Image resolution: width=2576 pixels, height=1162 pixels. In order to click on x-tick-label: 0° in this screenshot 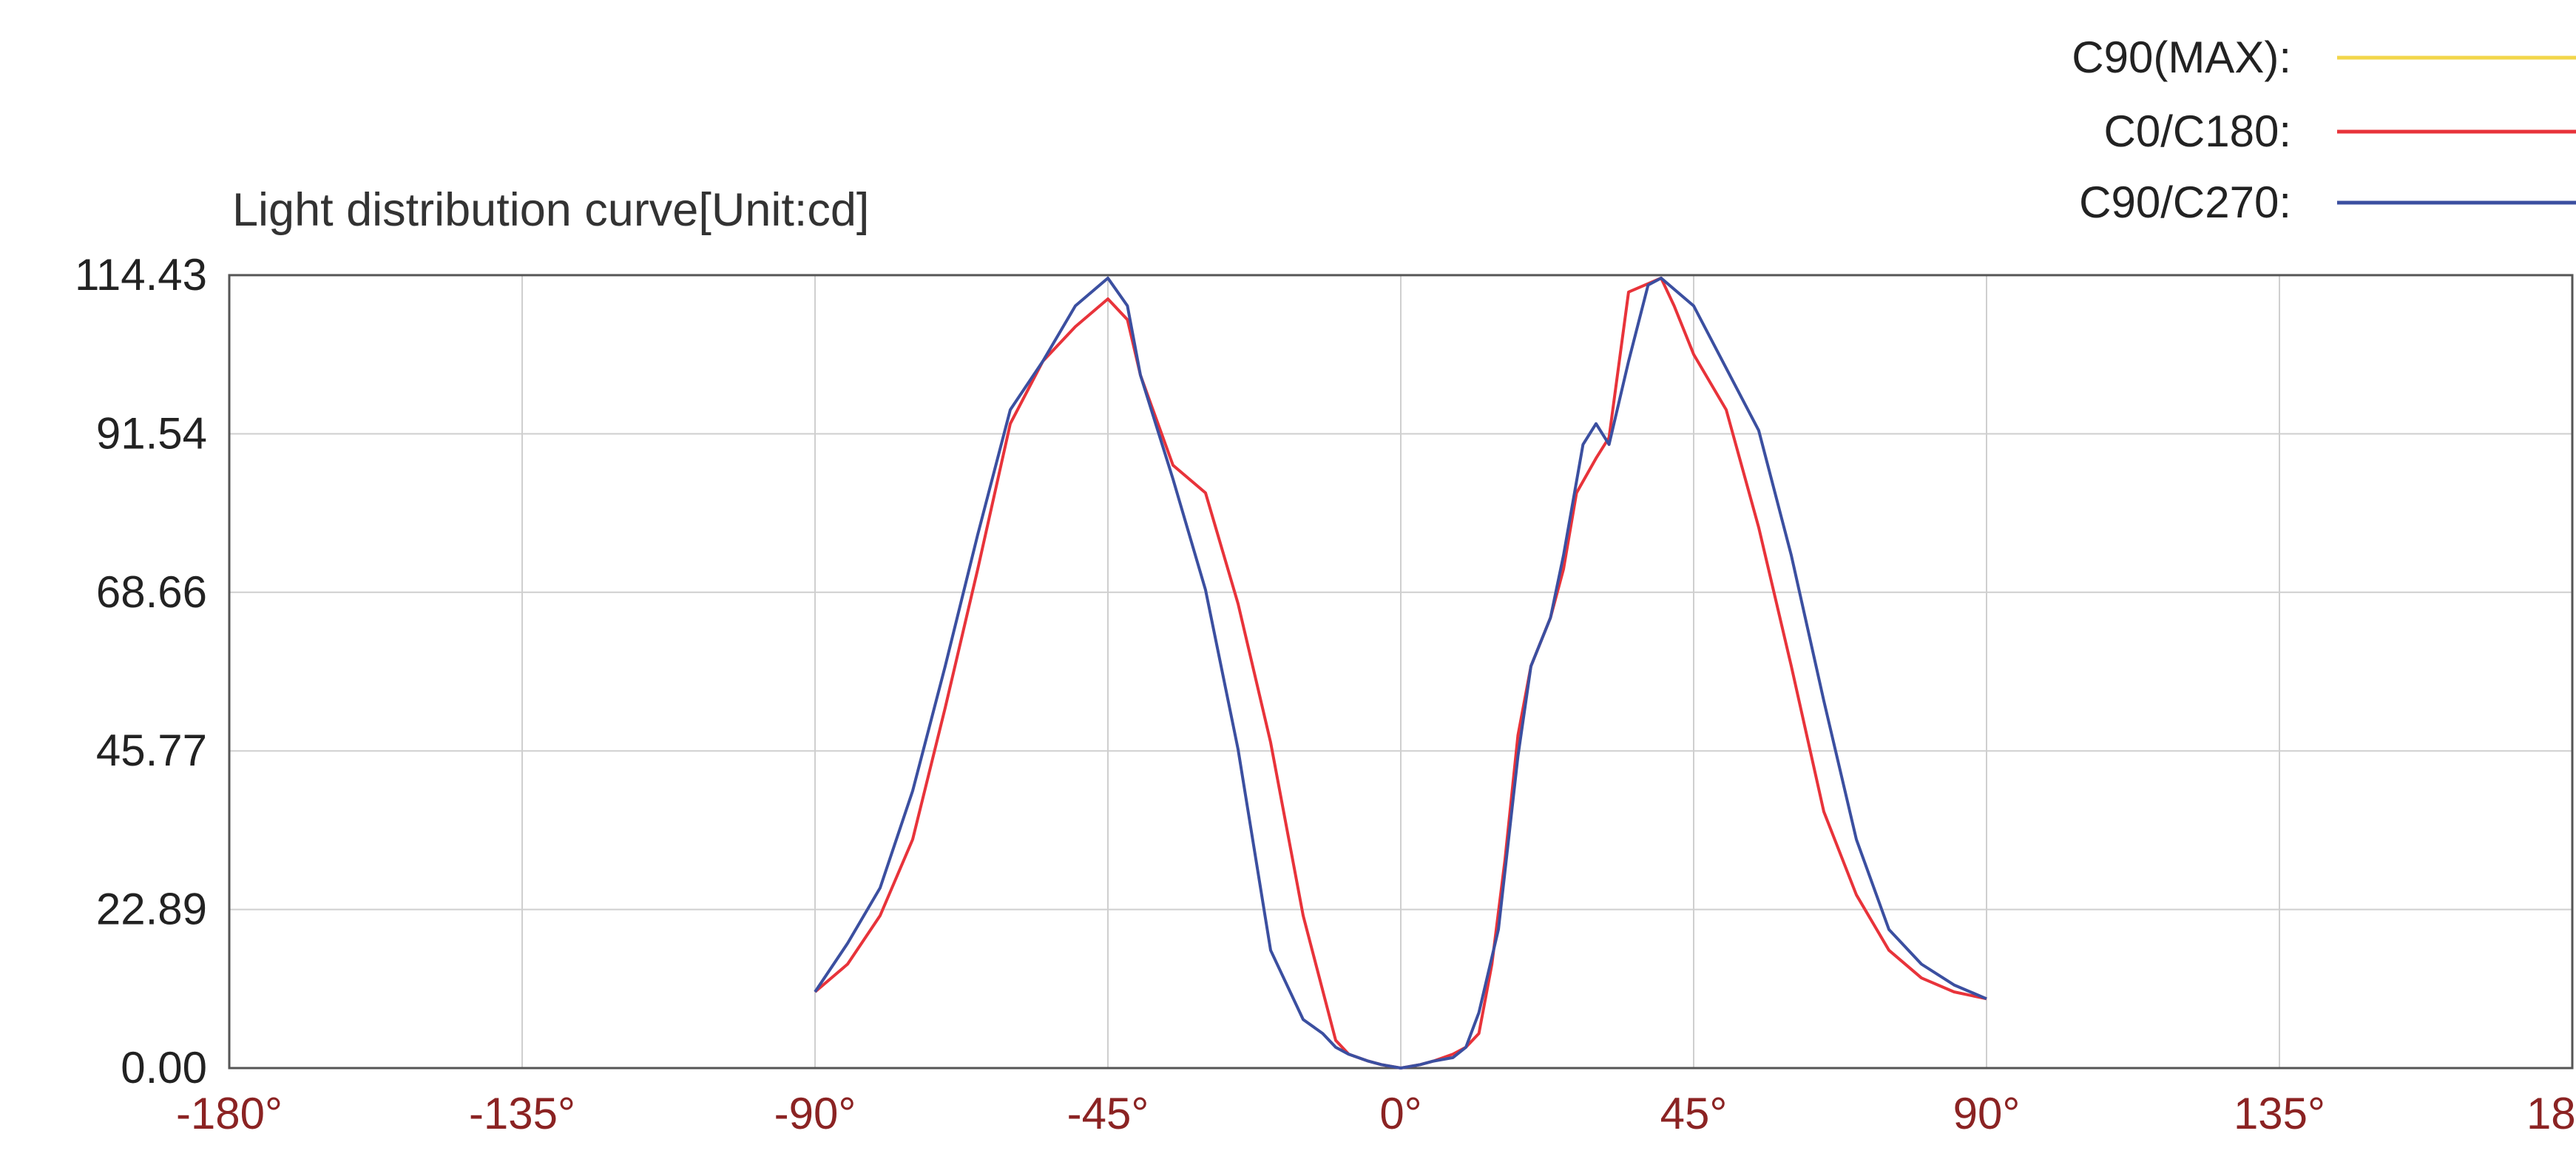, I will do `click(1400, 1113)`.